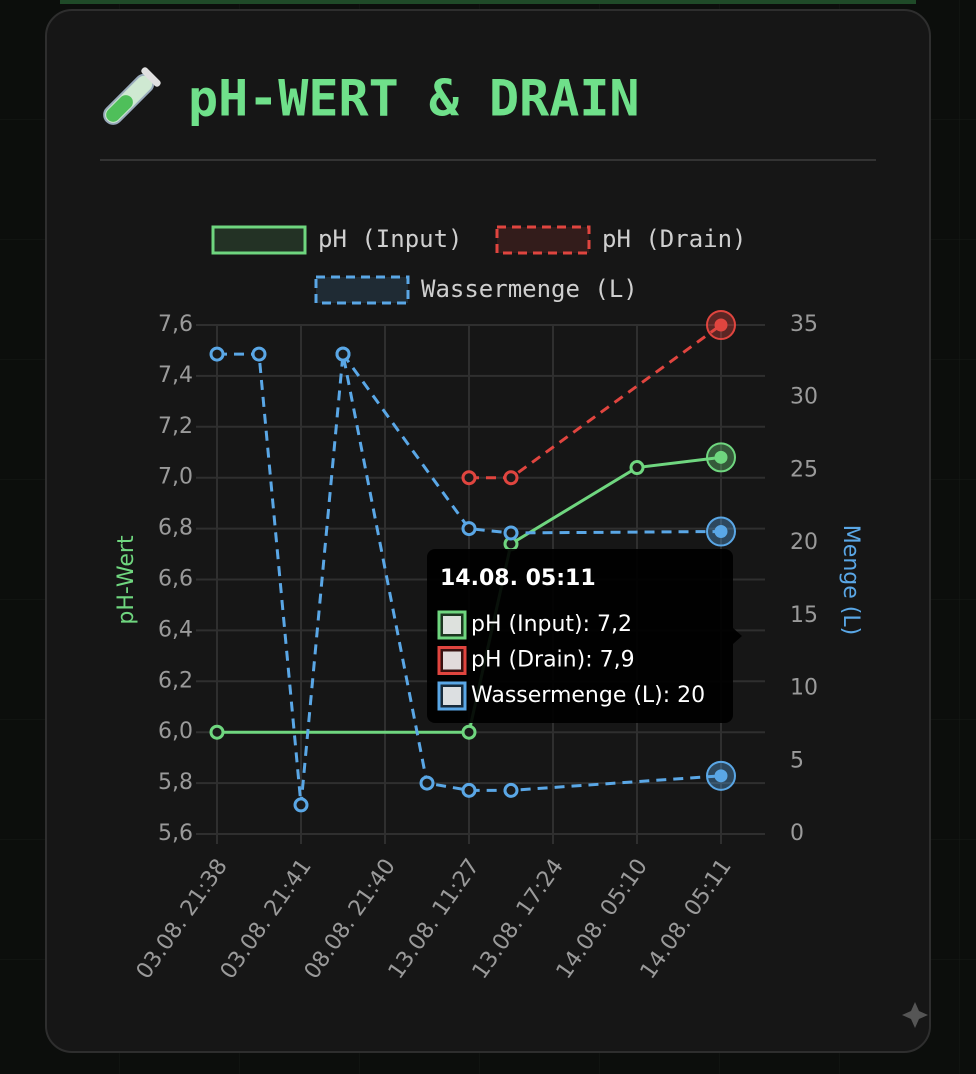 This screenshot has height=1074, width=976. Describe the element at coordinates (175, 324) in the screenshot. I see `y-tick-label: 7,6` at that location.